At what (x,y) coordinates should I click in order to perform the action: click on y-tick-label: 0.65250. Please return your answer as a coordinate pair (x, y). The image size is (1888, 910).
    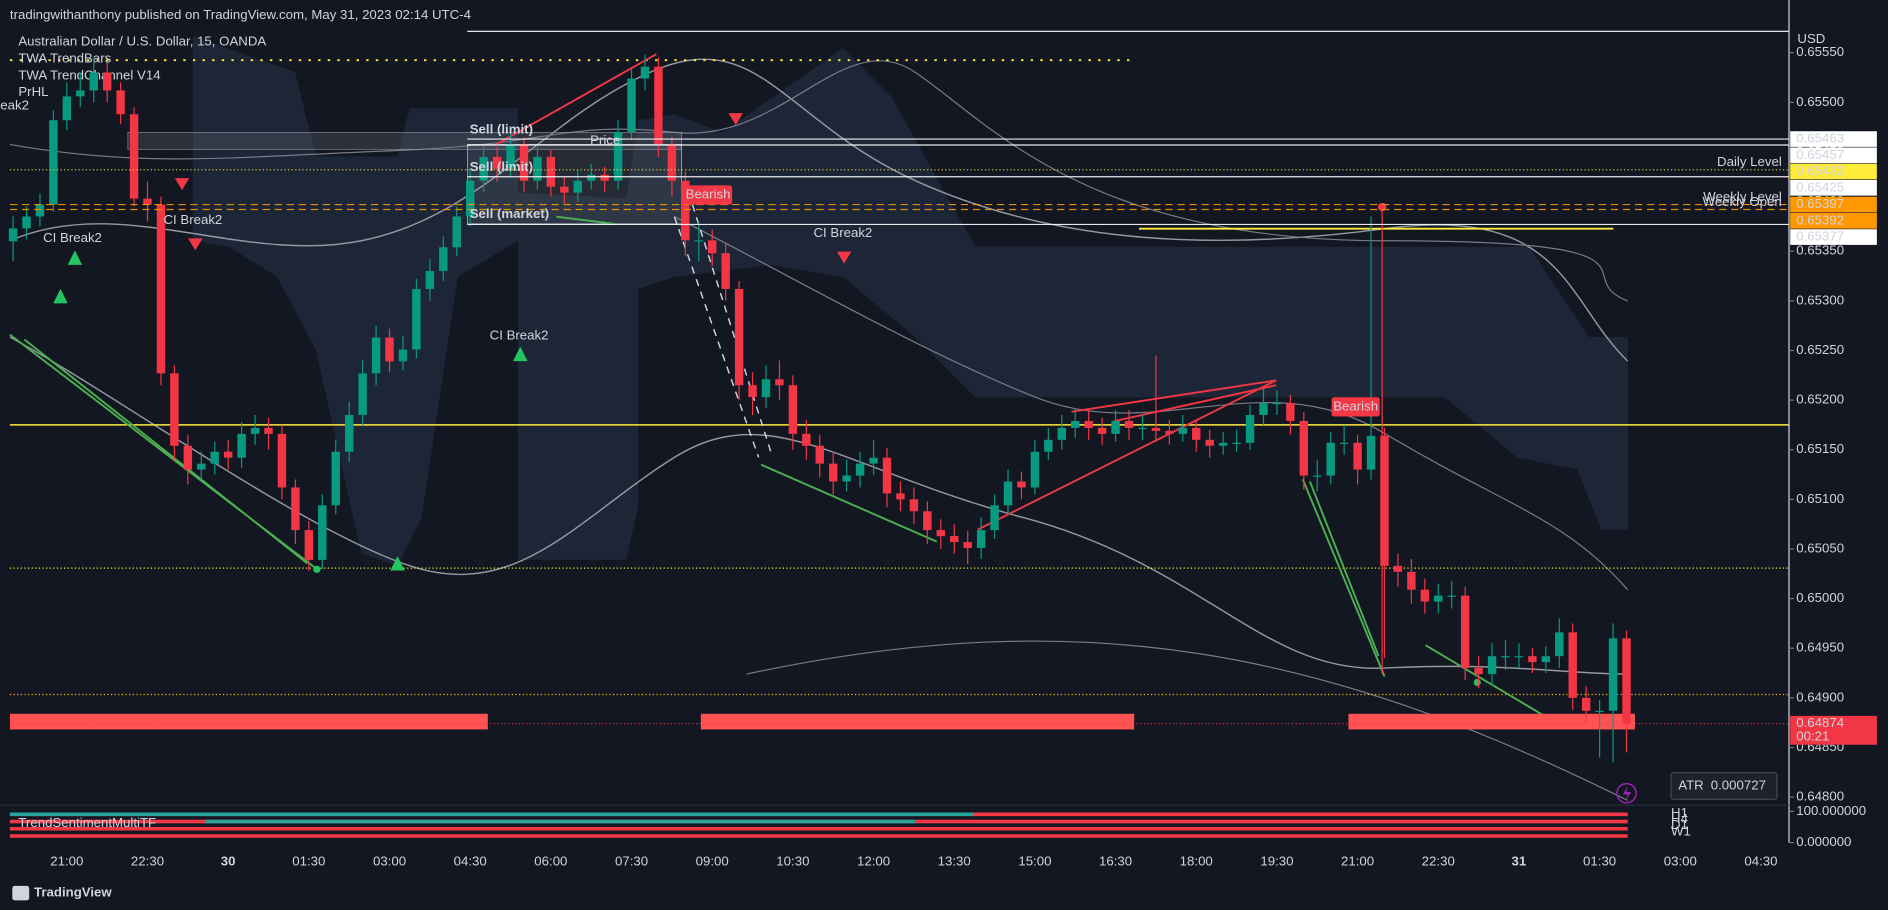
    Looking at the image, I should click on (1820, 349).